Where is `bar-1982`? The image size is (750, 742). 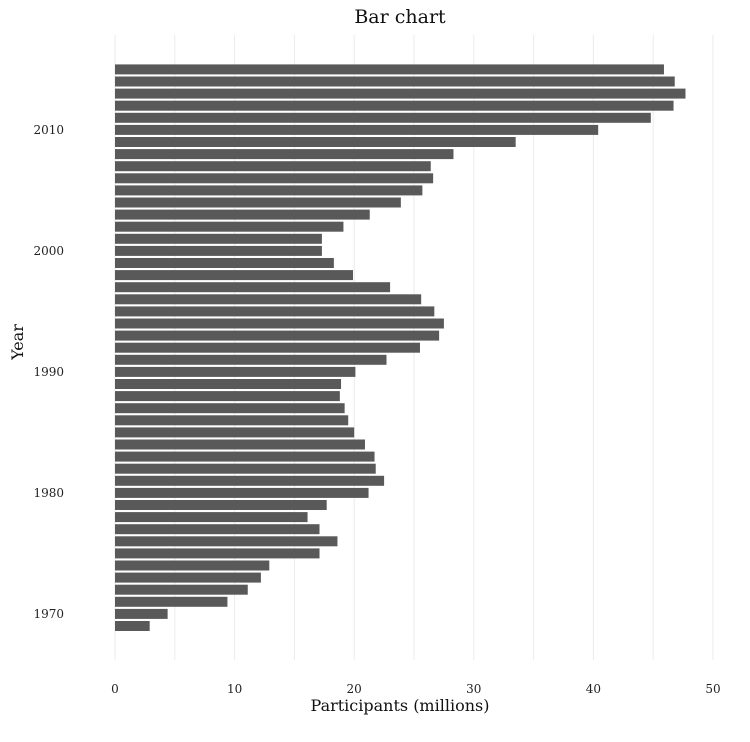 bar-1982 is located at coordinates (245, 468).